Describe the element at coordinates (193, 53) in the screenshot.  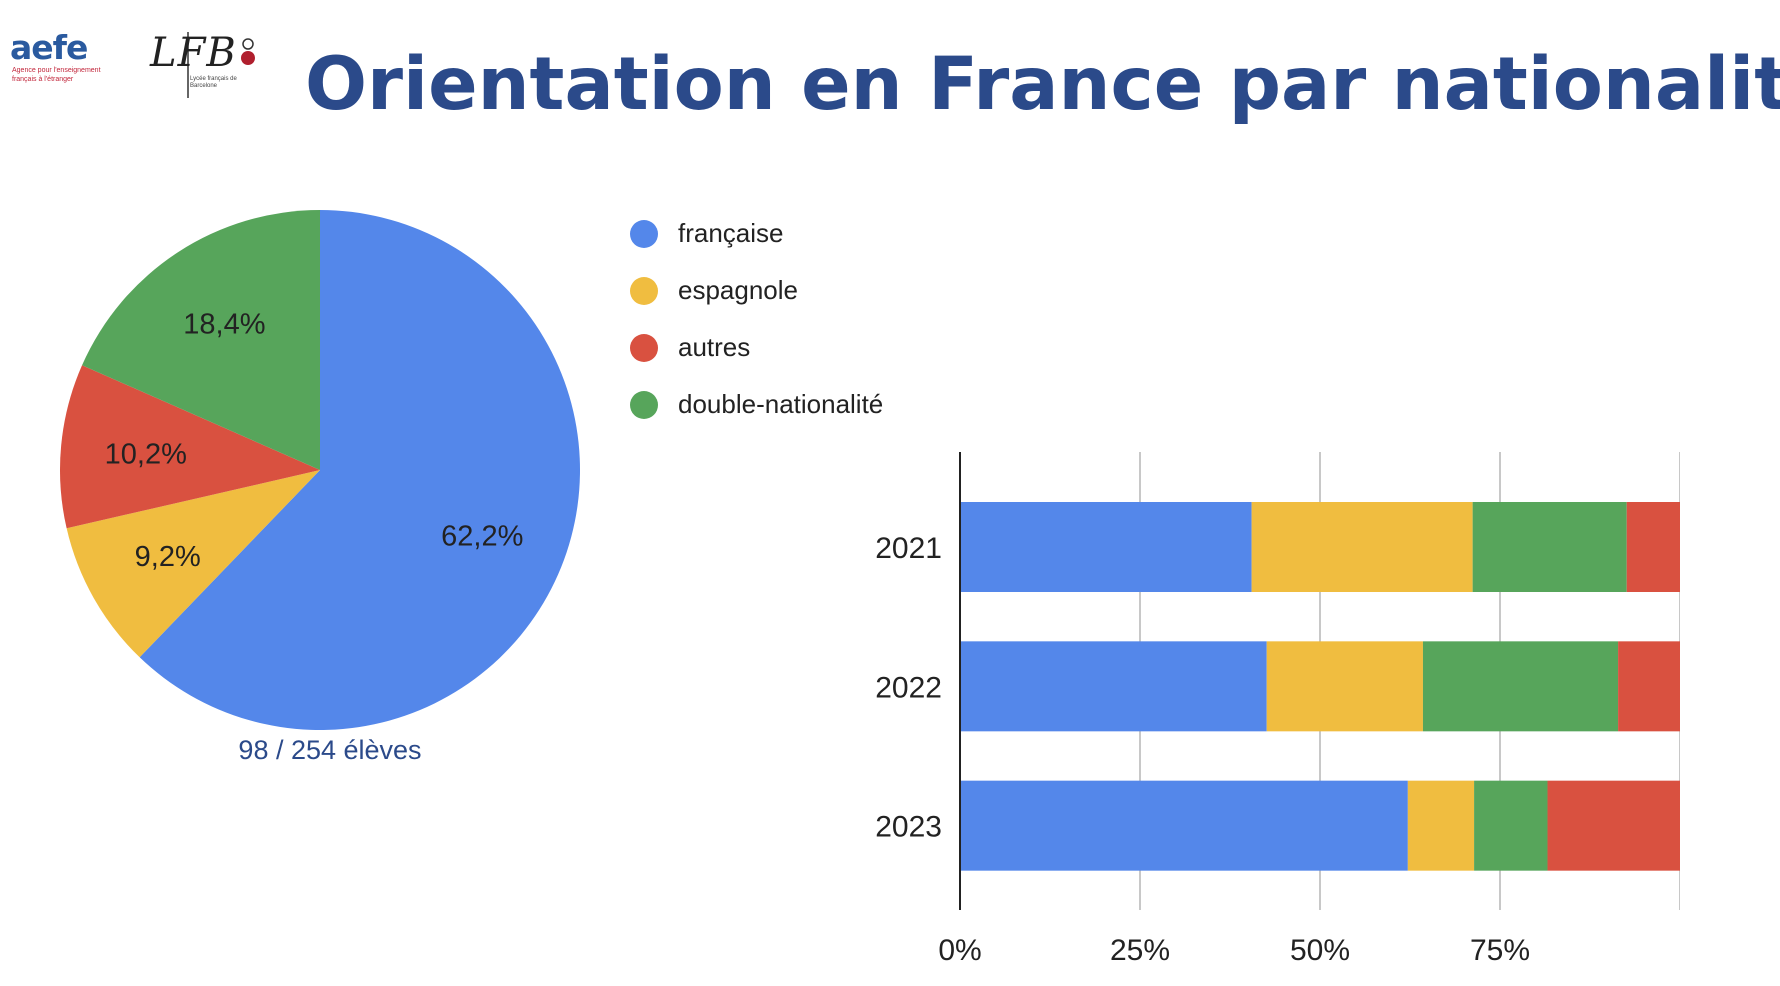
I see `lfb-logo: LFB` at that location.